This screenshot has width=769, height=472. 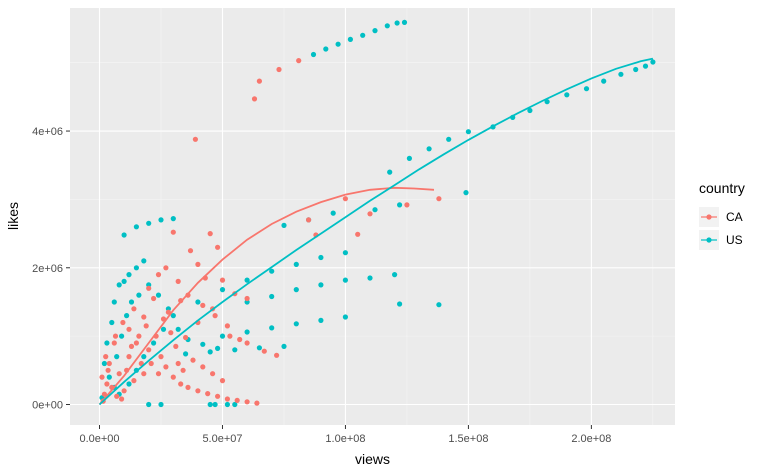 I want to click on x-tick-label: 1.0e+08, so click(x=345, y=439).